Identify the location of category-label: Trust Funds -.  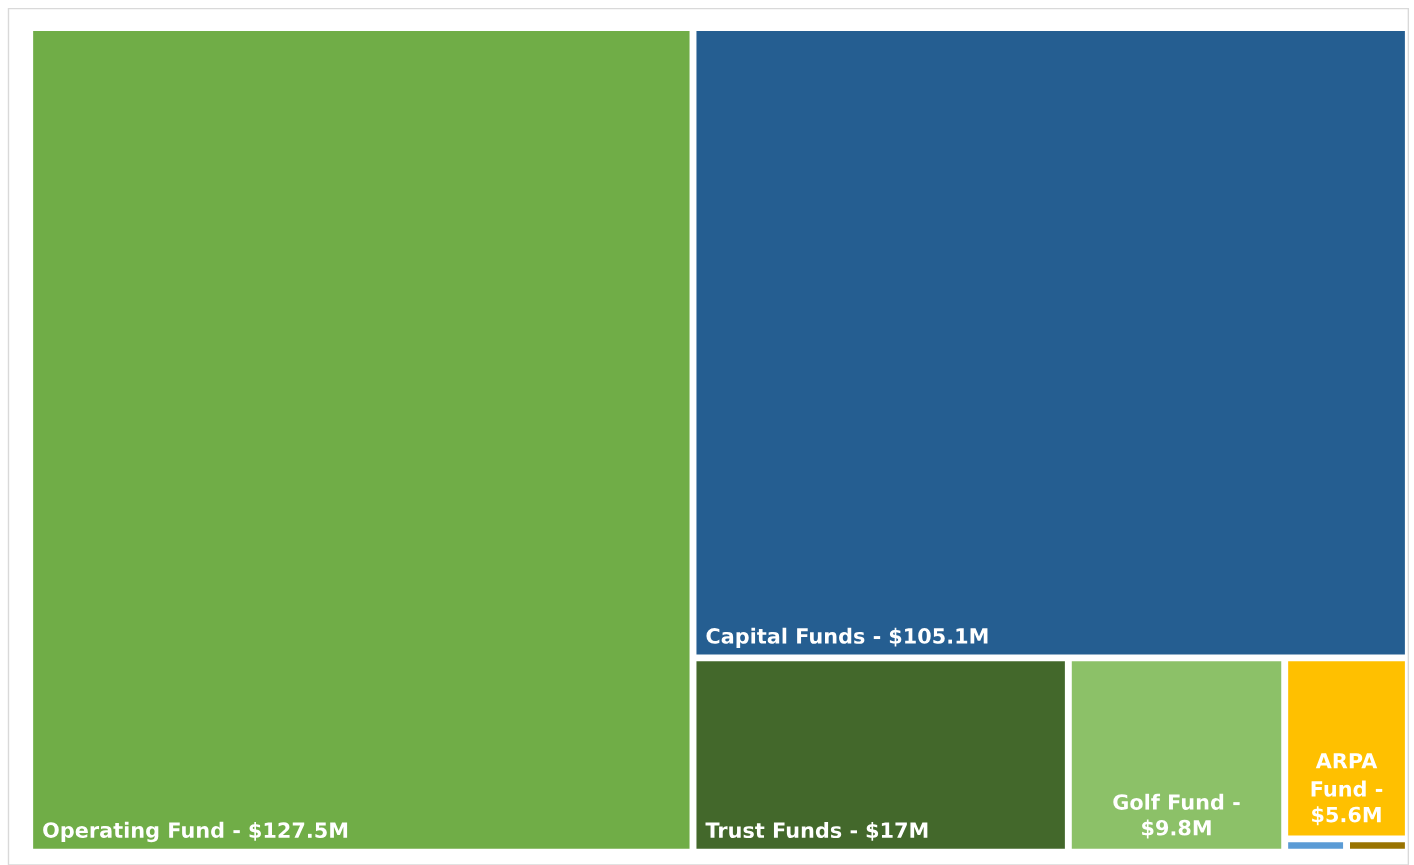
(781, 830).